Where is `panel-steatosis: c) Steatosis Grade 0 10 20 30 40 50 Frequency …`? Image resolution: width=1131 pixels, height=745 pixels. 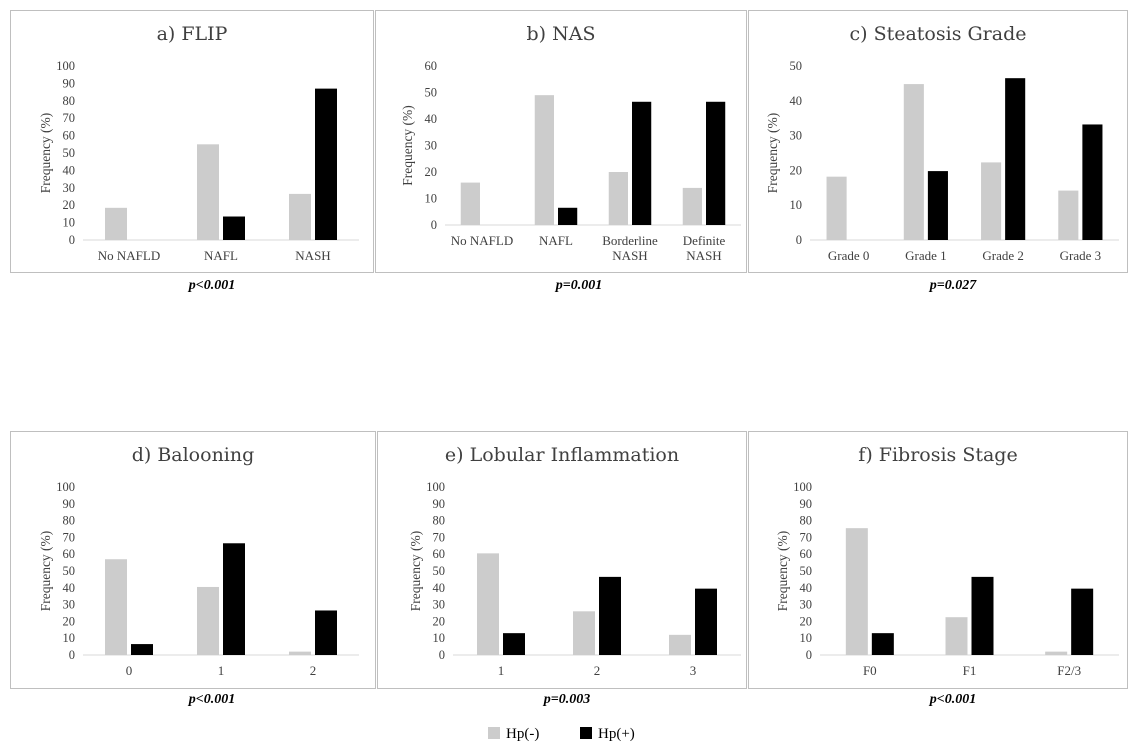
panel-steatosis: c) Steatosis Grade 0 10 20 30 40 50 Frequency … is located at coordinates (938, 141).